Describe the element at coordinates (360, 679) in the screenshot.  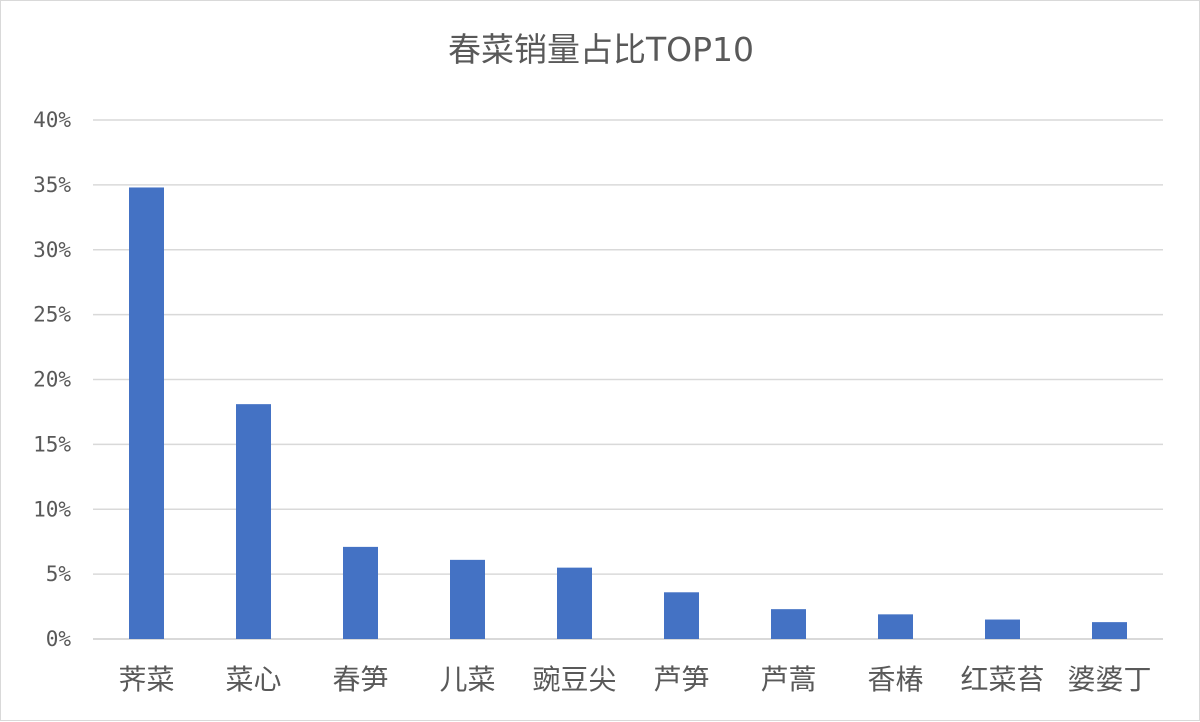
I see `x-category-label: 春笋` at that location.